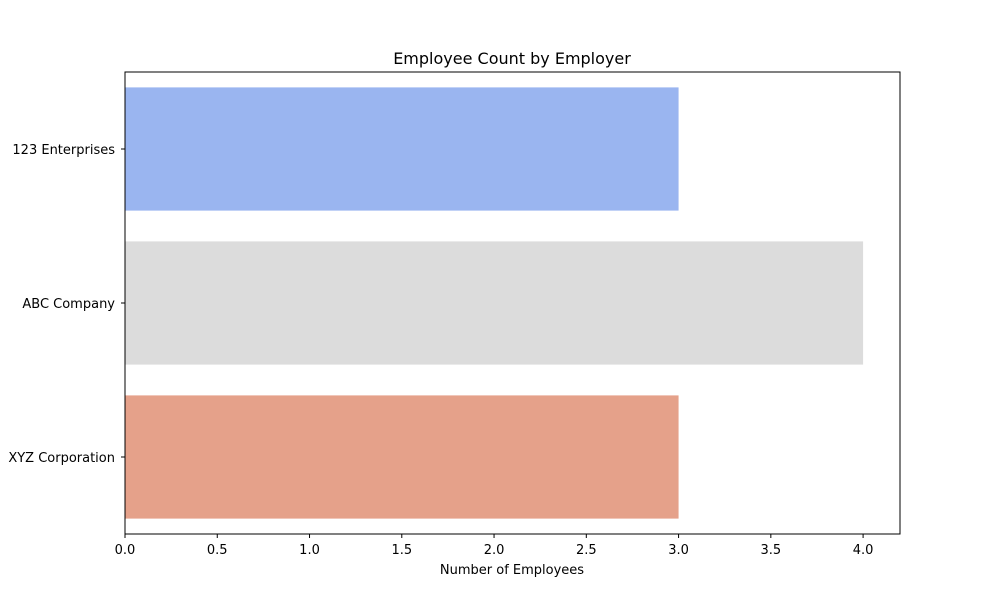 This screenshot has width=1000, height=600. Describe the element at coordinates (63, 150) in the screenshot. I see `y-tick-label-0: 123 Enterprises` at that location.